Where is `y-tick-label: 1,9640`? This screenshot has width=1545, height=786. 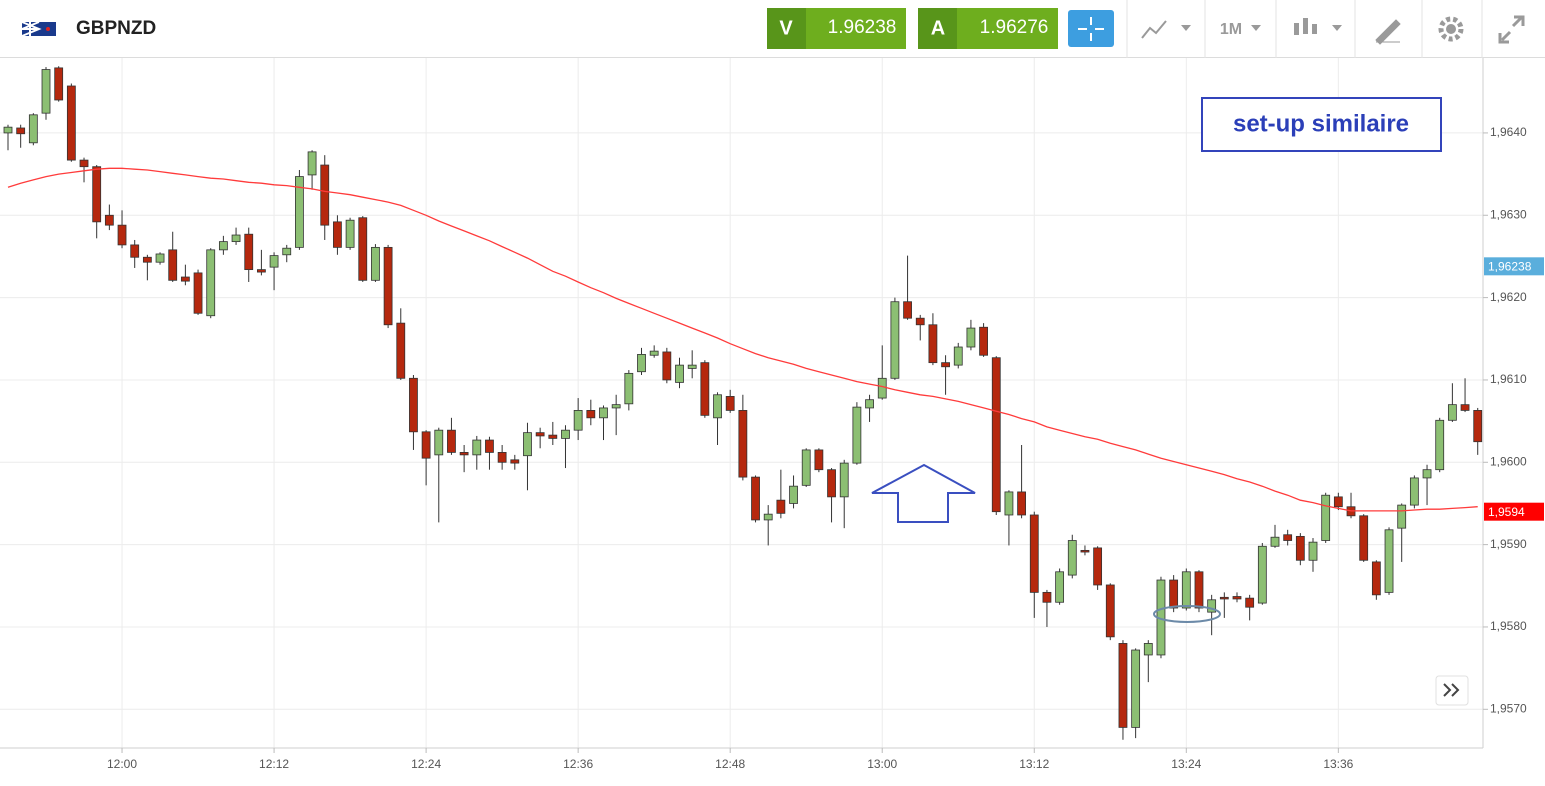 y-tick-label: 1,9640 is located at coordinates (1508, 132).